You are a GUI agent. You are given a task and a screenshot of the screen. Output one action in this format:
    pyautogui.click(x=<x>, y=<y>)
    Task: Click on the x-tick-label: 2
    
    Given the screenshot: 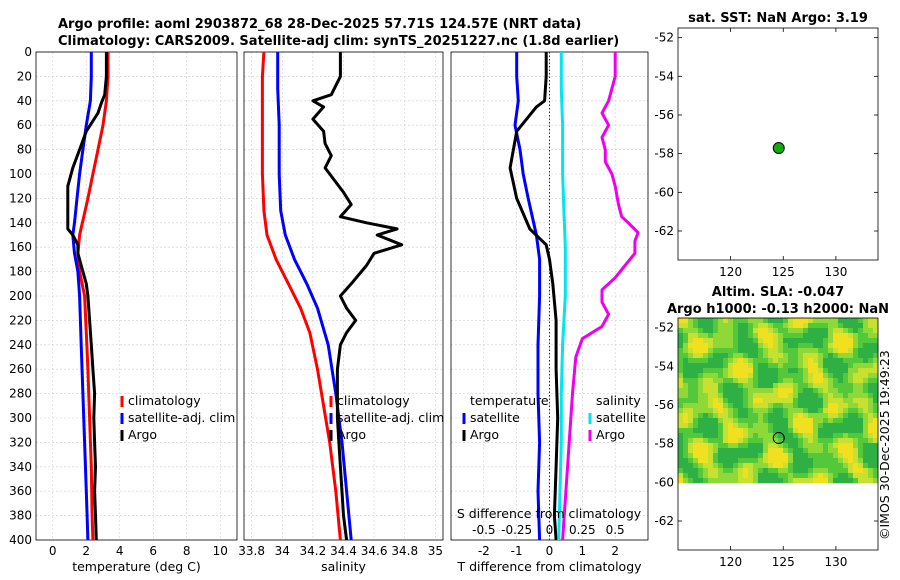 What is the action you would take?
    pyautogui.click(x=615, y=551)
    